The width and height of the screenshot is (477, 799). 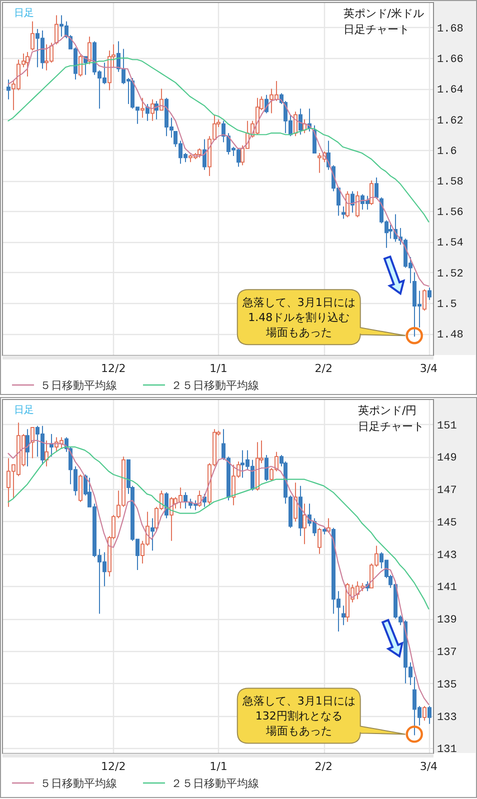 What do you see at coordinates (447, 556) in the screenshot?
I see `y-tick-label: 143` at bounding box center [447, 556].